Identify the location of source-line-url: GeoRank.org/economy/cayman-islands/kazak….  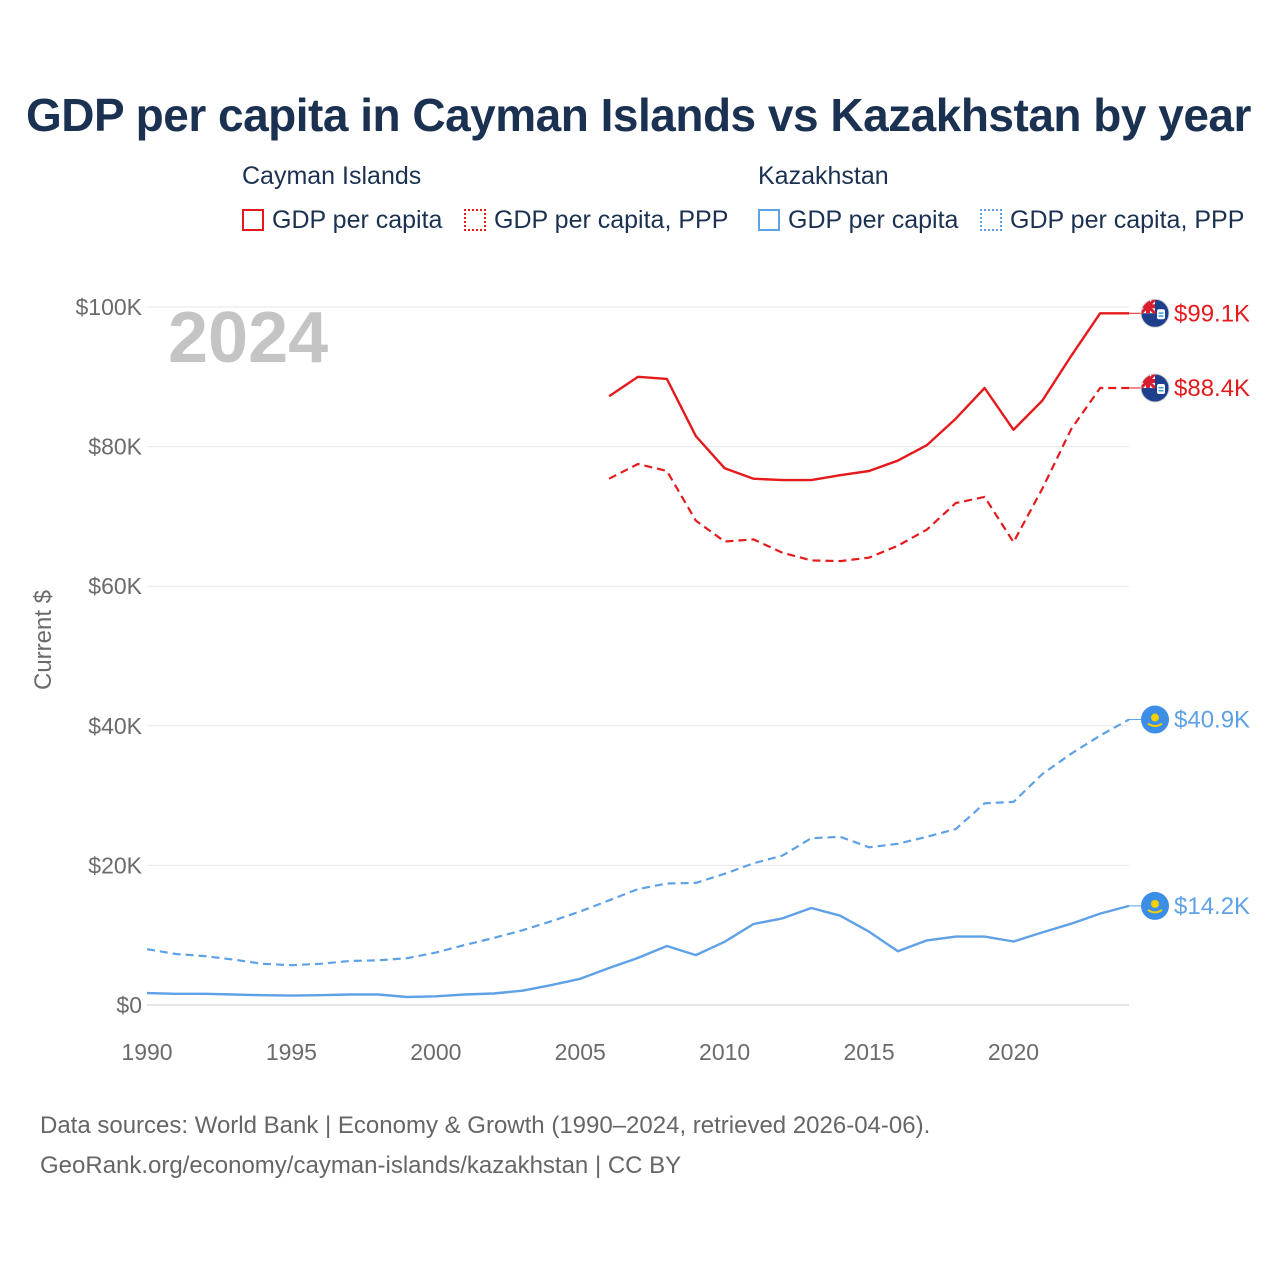
(361, 1165).